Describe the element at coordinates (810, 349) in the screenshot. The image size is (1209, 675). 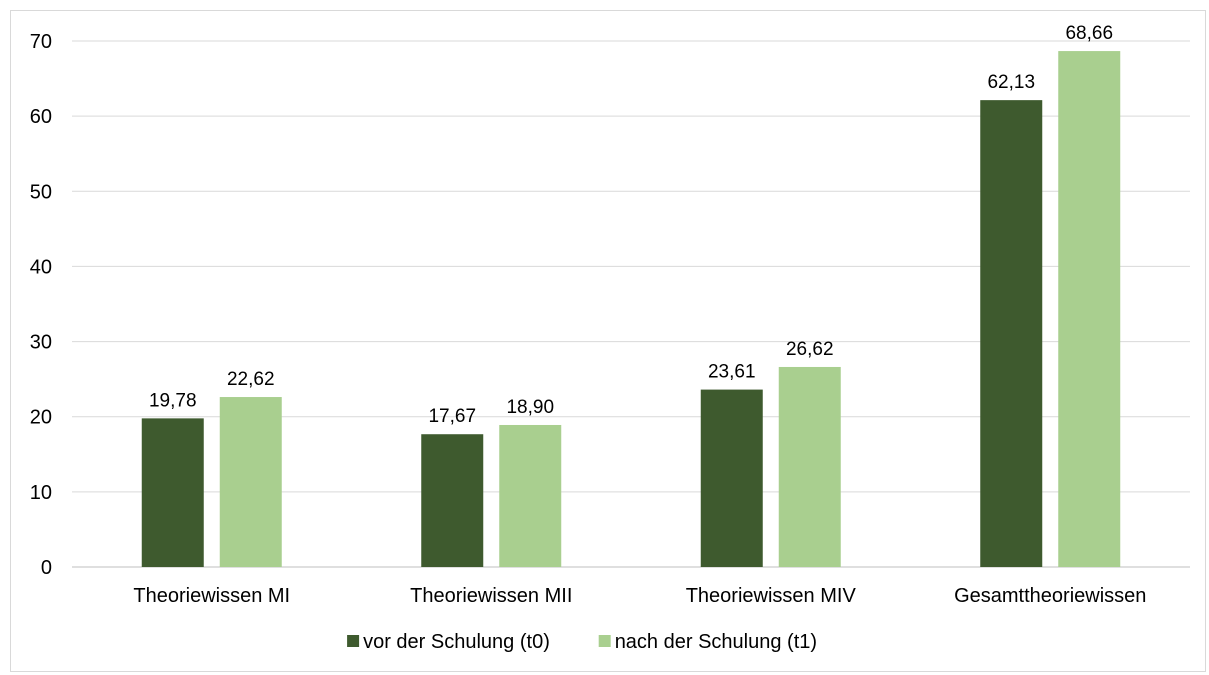
I see `data-label: 26,62` at that location.